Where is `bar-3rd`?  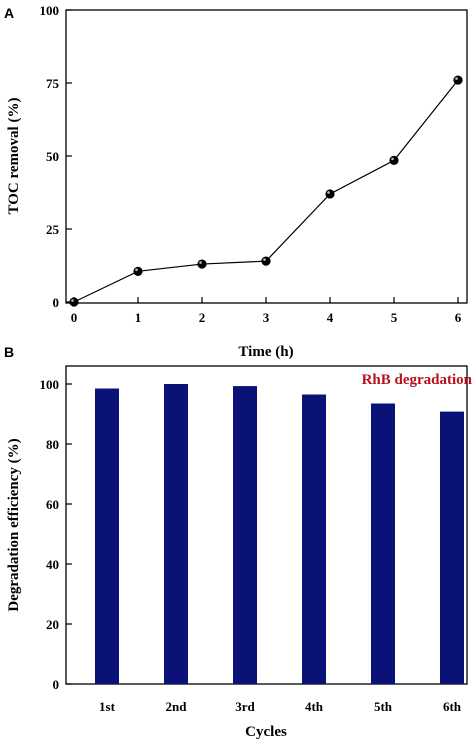 bar-3rd is located at coordinates (245, 535).